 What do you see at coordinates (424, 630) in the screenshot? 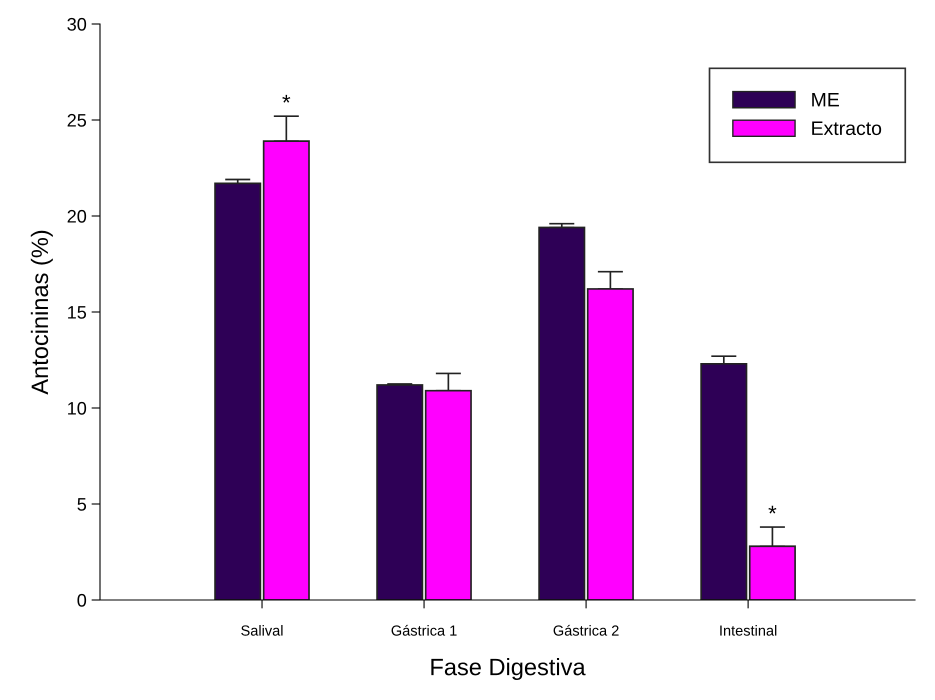
I see `x-tick-label: Gástrica 1` at bounding box center [424, 630].